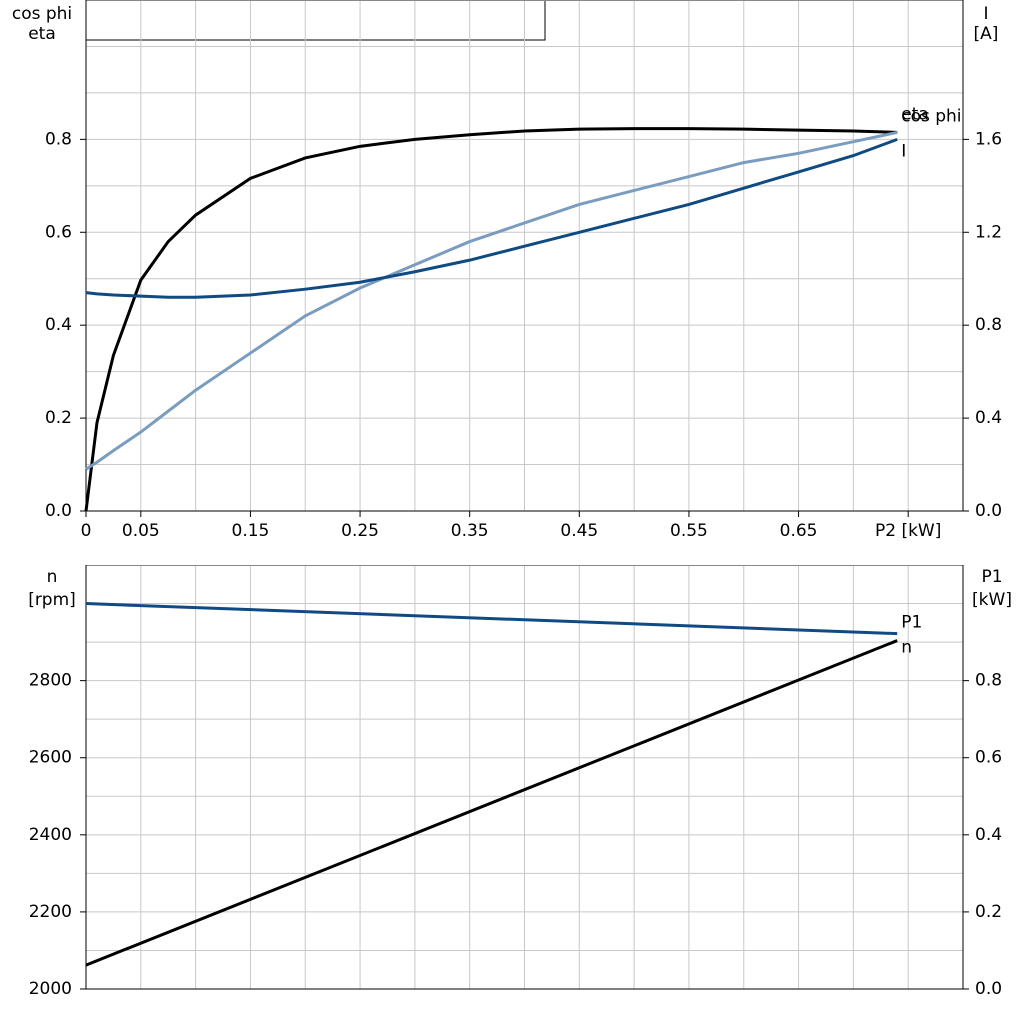 Image resolution: width=1024 pixels, height=1024 pixels. What do you see at coordinates (931, 116) in the screenshot?
I see `series-label: cos phi` at bounding box center [931, 116].